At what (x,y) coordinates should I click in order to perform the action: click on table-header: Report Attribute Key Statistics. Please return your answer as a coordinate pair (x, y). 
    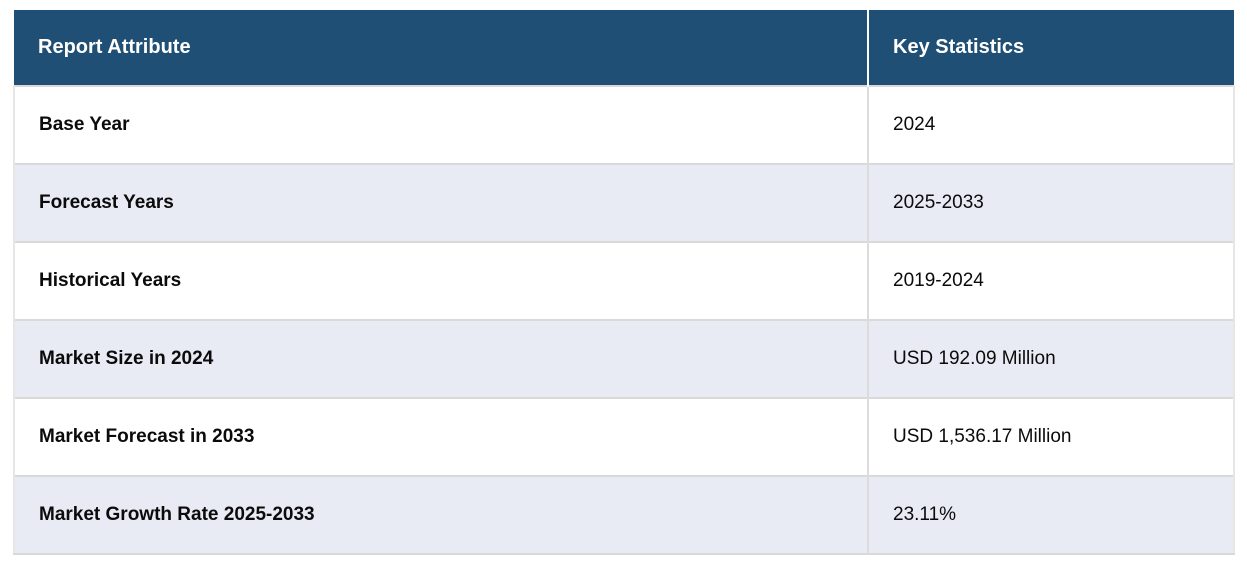
    Looking at the image, I should click on (624, 48).